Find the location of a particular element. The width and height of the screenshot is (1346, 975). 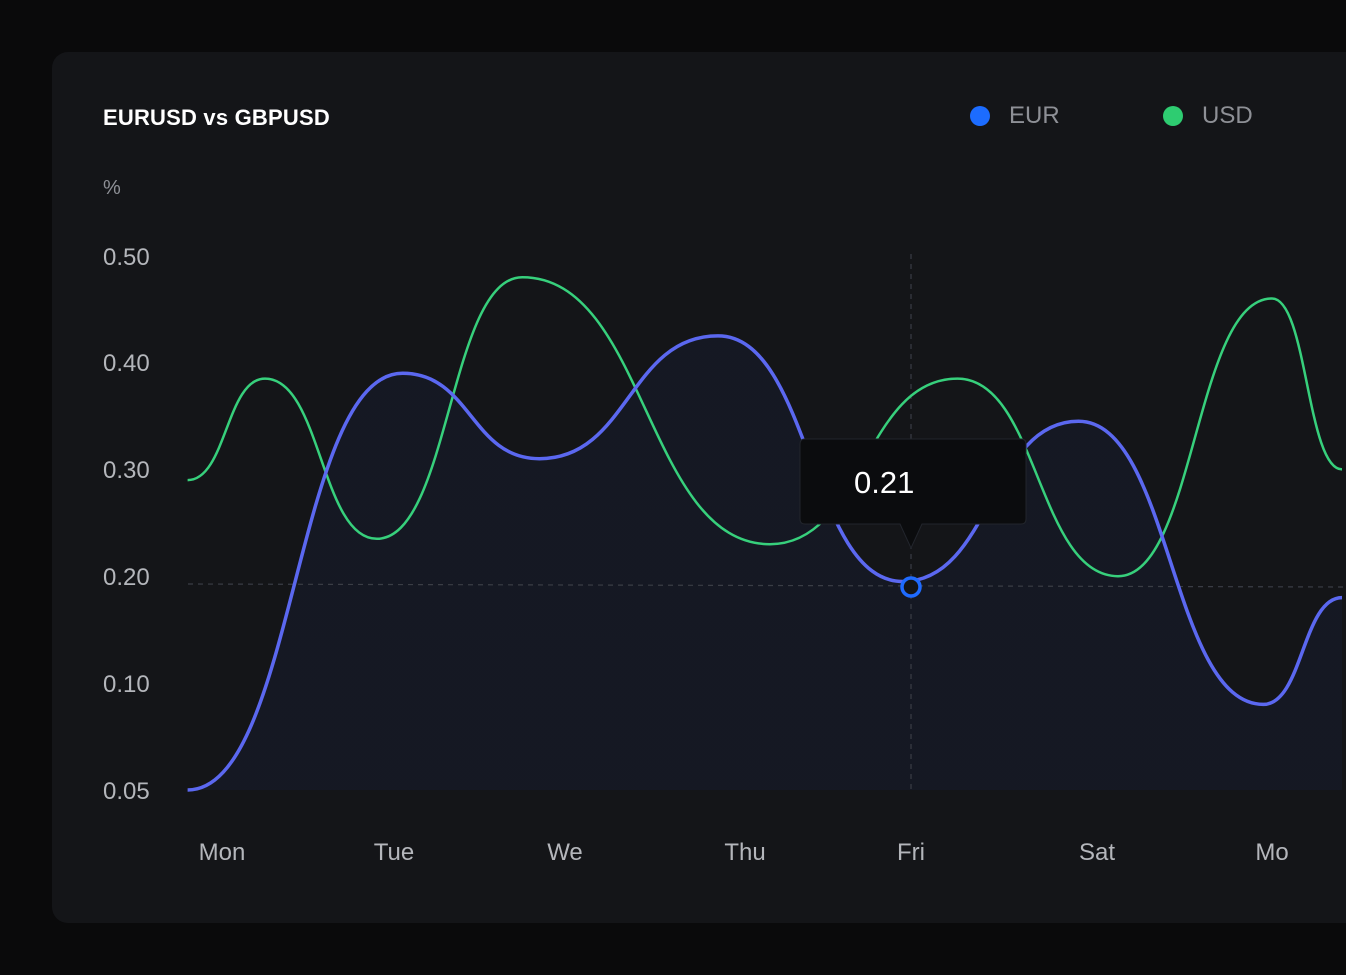

crosshair-horizontal is located at coordinates (766, 585).